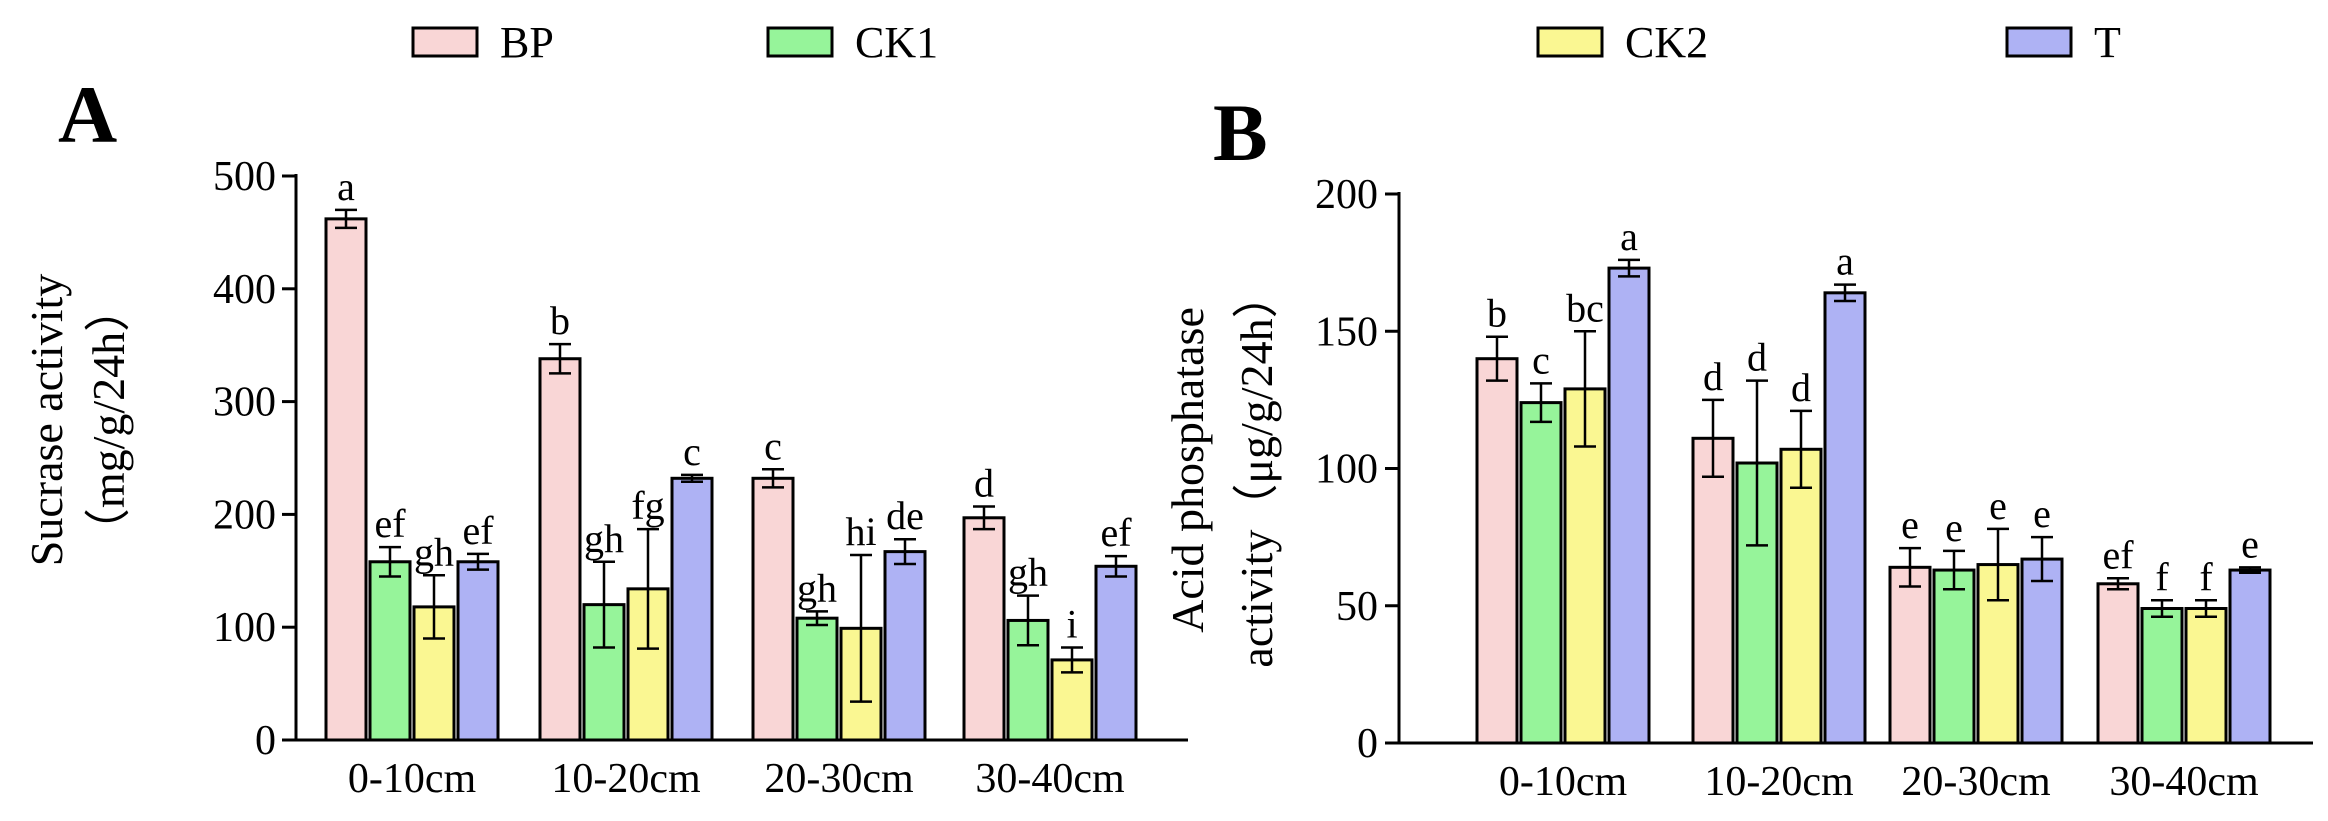 Image resolution: width=2328 pixels, height=821 pixels. What do you see at coordinates (434, 551) in the screenshot?
I see `panel-a-sig-label-ck2-1: gh` at bounding box center [434, 551].